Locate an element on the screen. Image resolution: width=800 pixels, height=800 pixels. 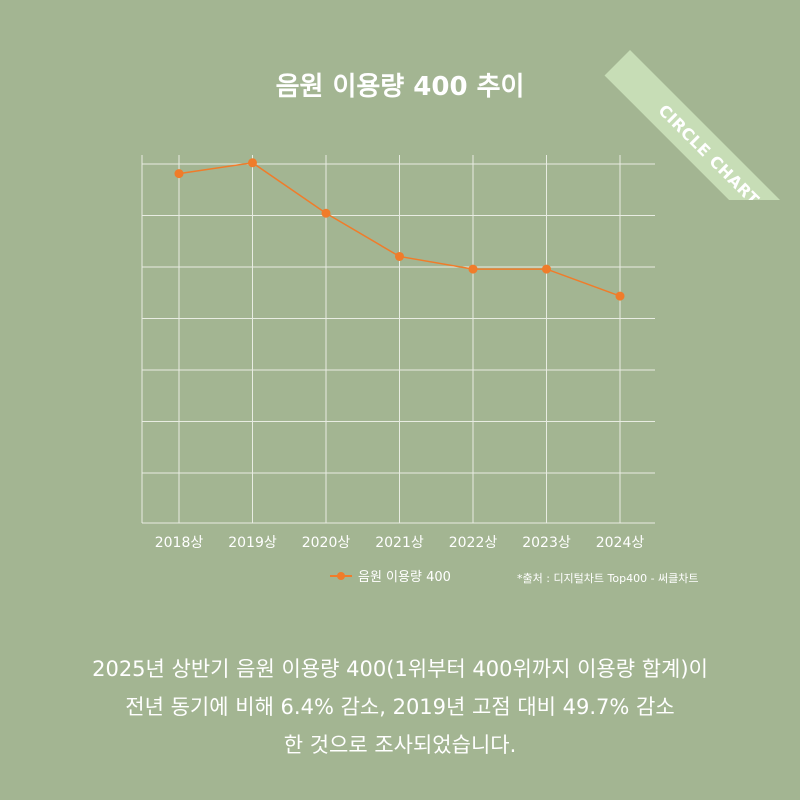
caption-line-2: 전년 동기에 비해 6.4% 감소, 2019년 고점 대비 49.7% 감소 is located at coordinates (400, 707).